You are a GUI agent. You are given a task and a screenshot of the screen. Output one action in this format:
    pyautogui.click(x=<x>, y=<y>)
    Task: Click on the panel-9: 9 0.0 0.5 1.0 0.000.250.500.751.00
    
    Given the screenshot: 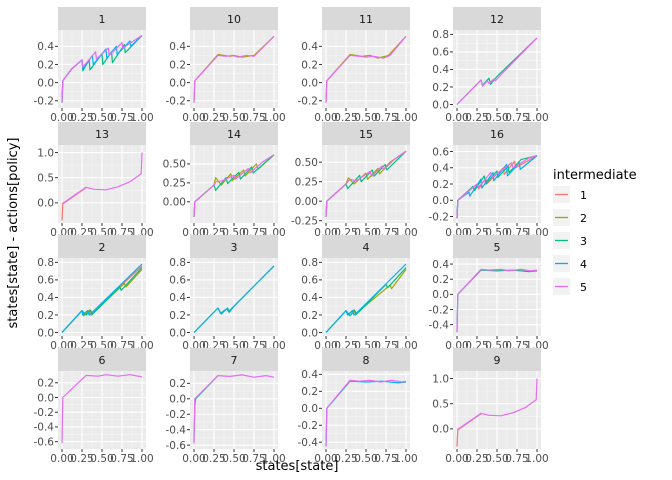 What is the action you would take?
    pyautogui.click(x=490, y=406)
    